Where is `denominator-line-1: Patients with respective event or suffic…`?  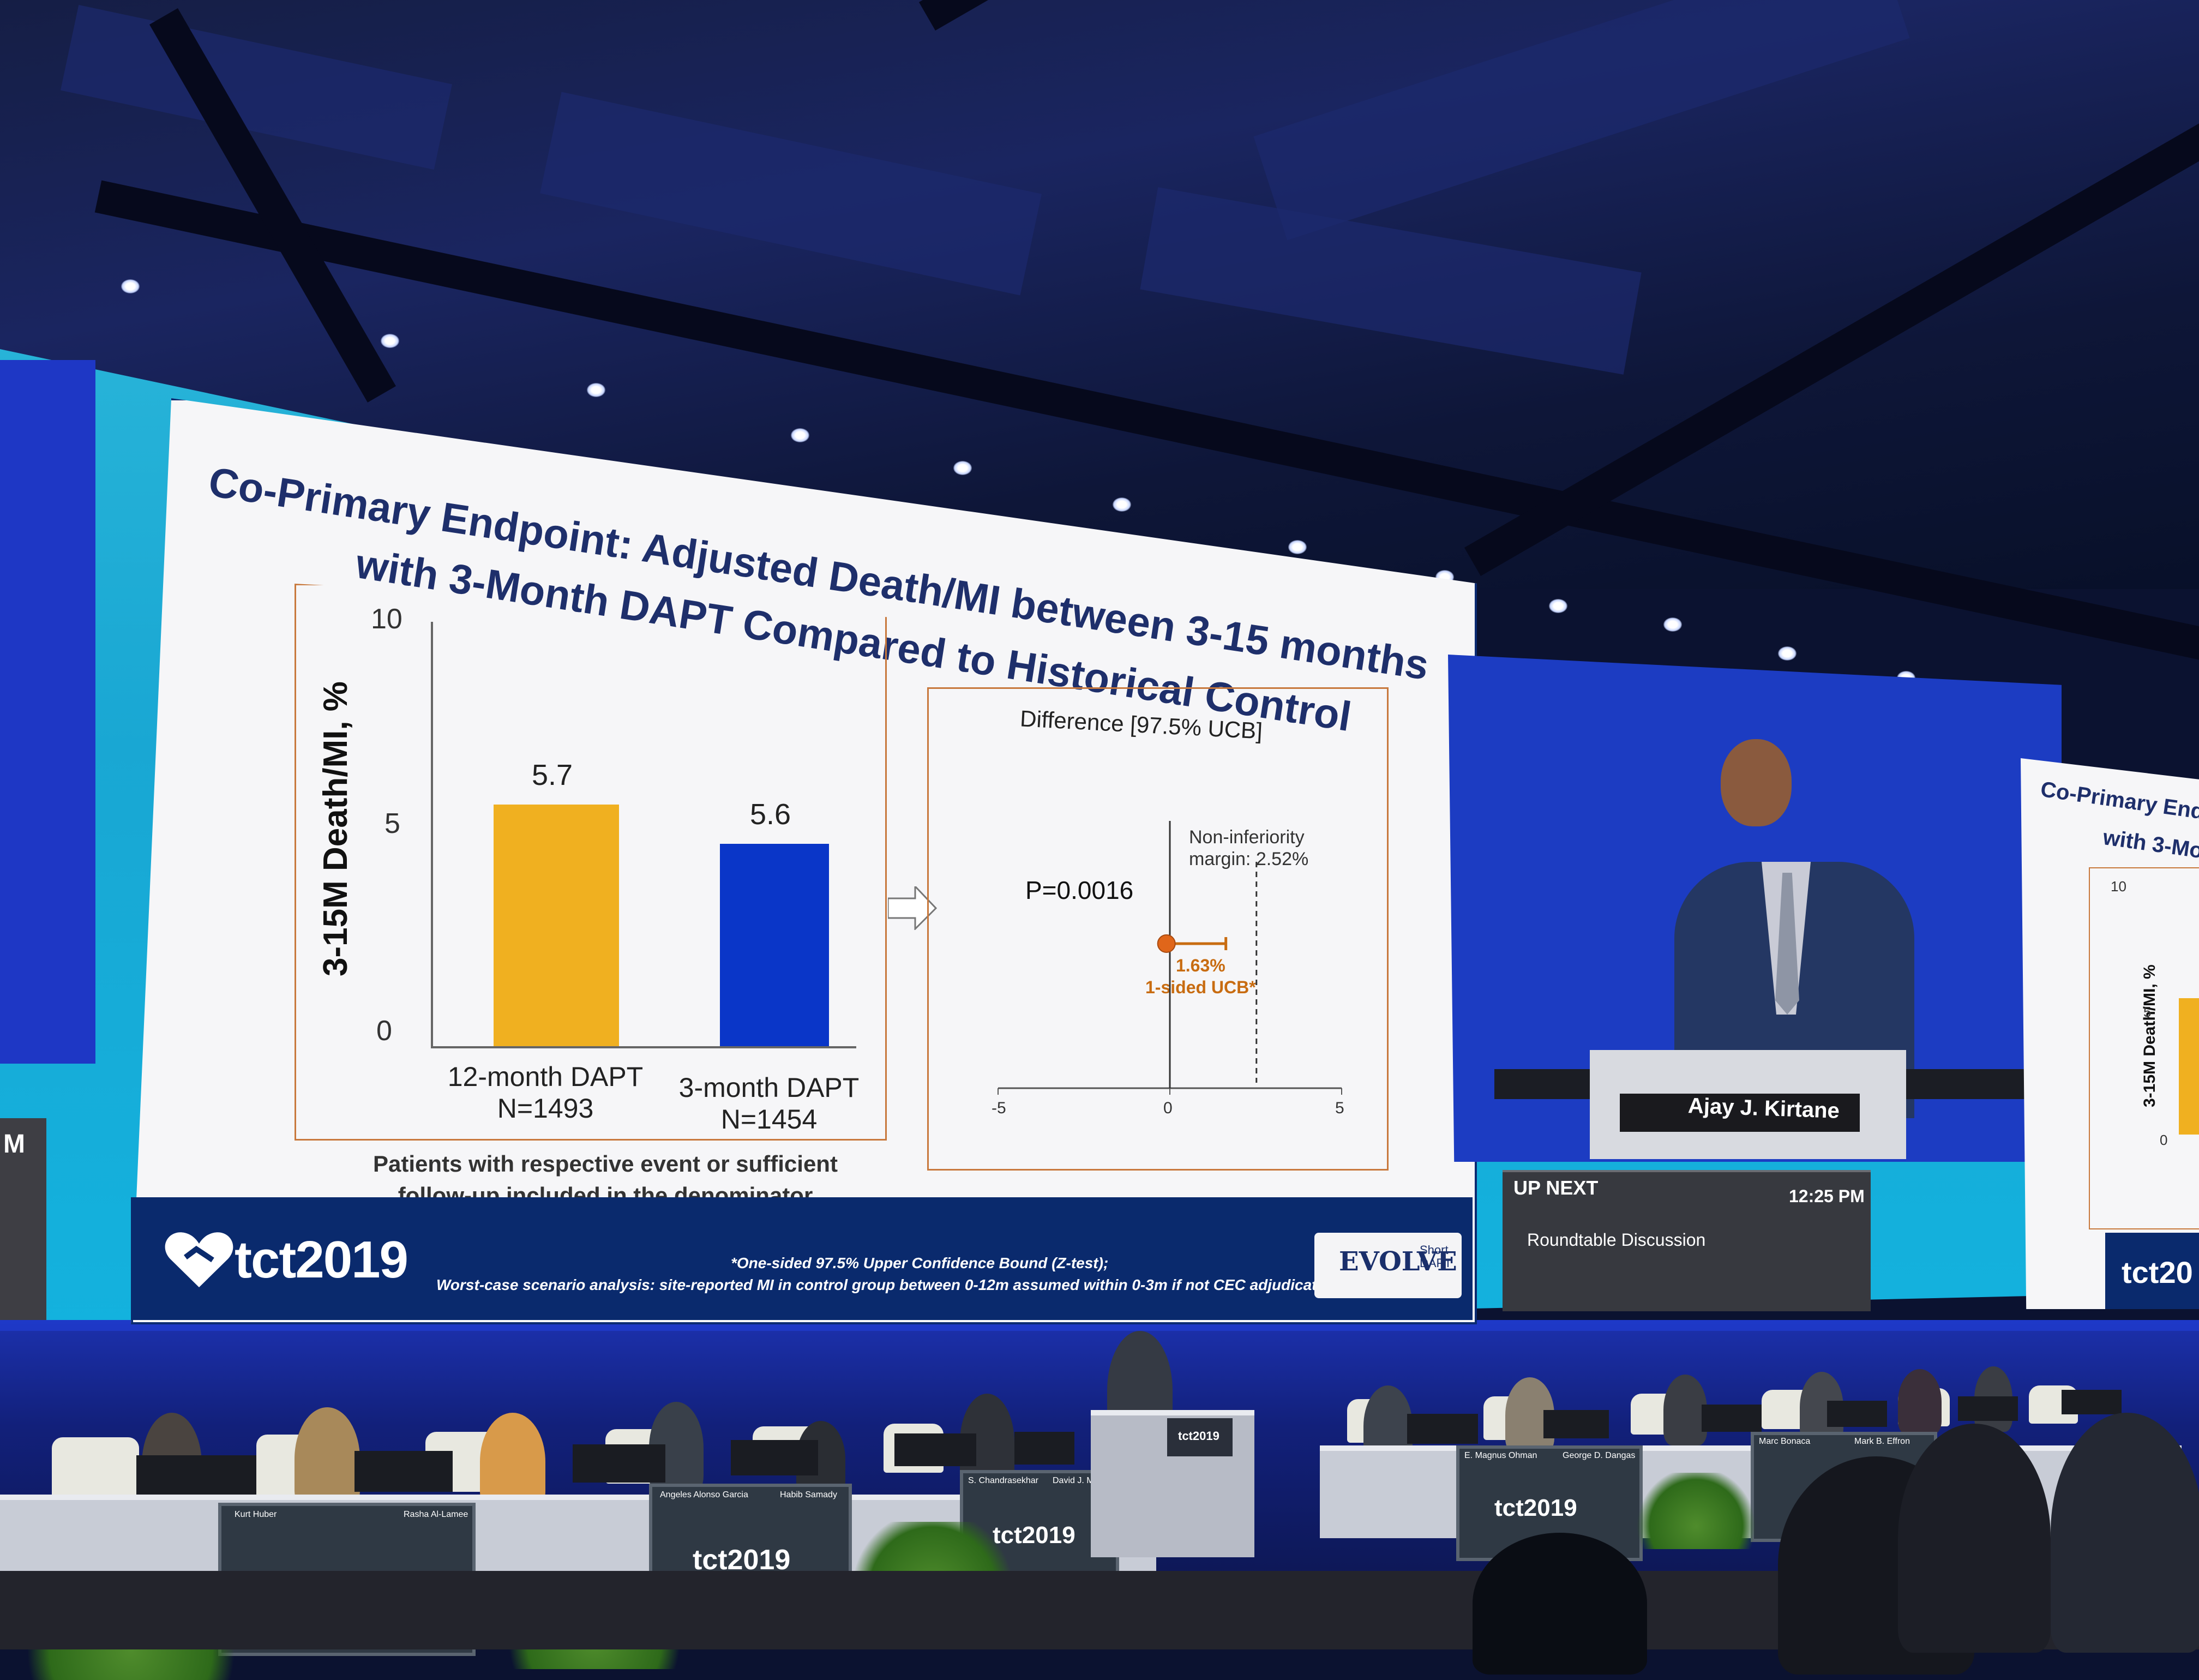
denominator-line-1: Patients with respective event or suffic… is located at coordinates (605, 1164).